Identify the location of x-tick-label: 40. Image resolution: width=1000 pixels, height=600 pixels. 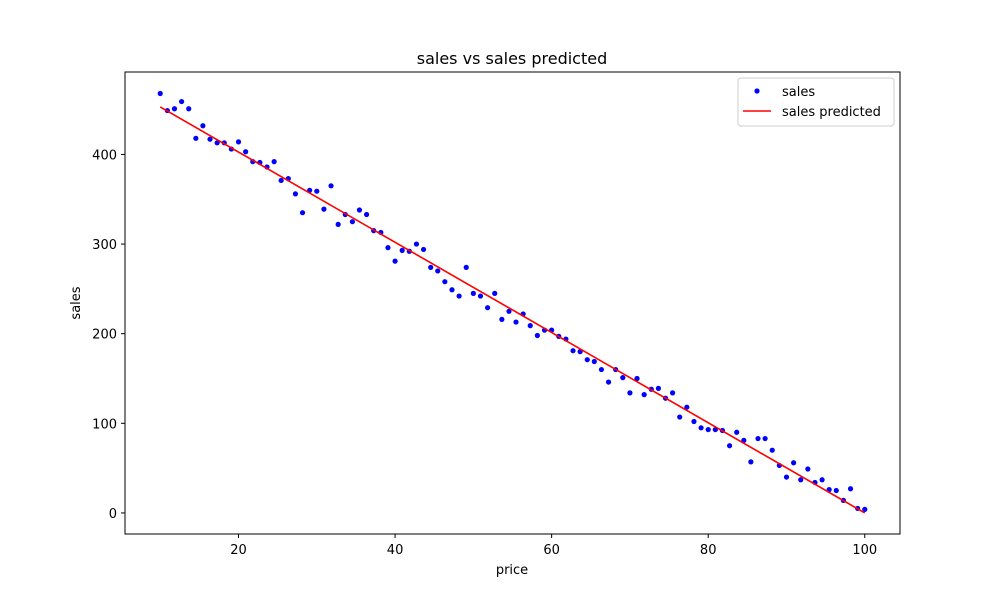
(395, 550).